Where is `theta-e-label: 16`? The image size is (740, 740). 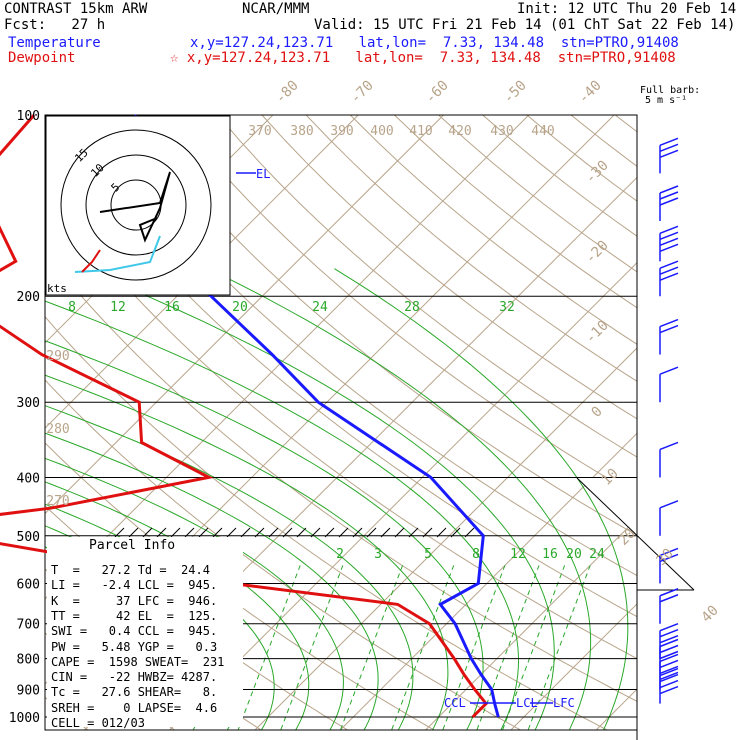 theta-e-label: 16 is located at coordinates (172, 307).